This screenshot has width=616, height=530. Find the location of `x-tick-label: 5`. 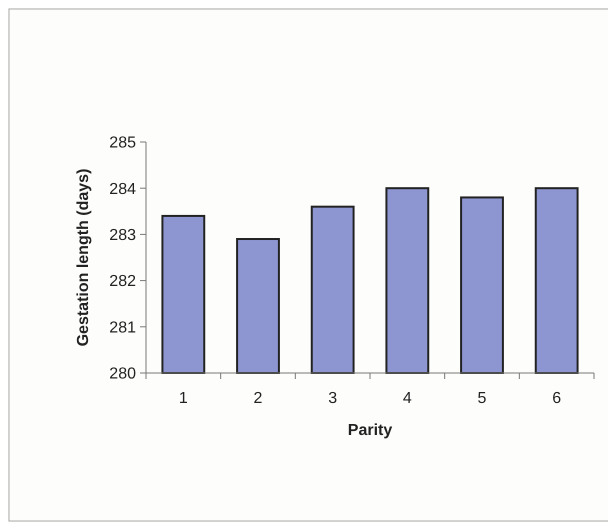

x-tick-label: 5 is located at coordinates (482, 398).